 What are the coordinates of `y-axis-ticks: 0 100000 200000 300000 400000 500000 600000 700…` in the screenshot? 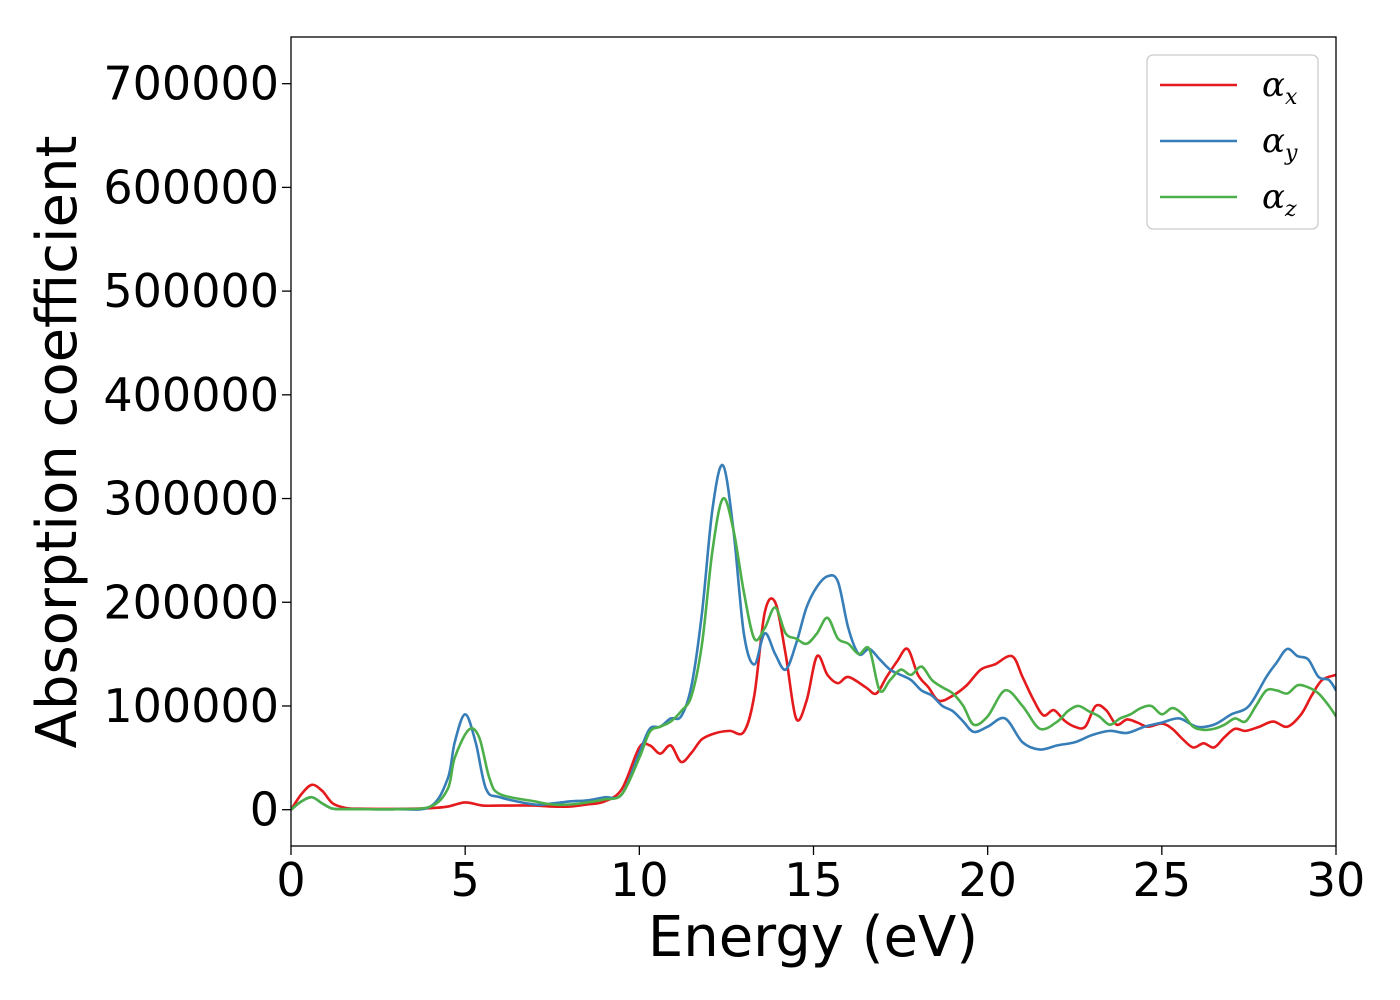 It's located at (197, 447).